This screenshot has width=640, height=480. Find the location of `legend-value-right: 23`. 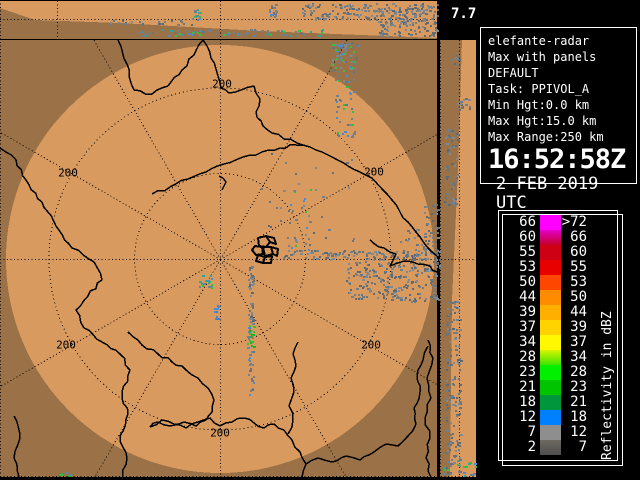

legend-value-right: 23 is located at coordinates (578, 387).